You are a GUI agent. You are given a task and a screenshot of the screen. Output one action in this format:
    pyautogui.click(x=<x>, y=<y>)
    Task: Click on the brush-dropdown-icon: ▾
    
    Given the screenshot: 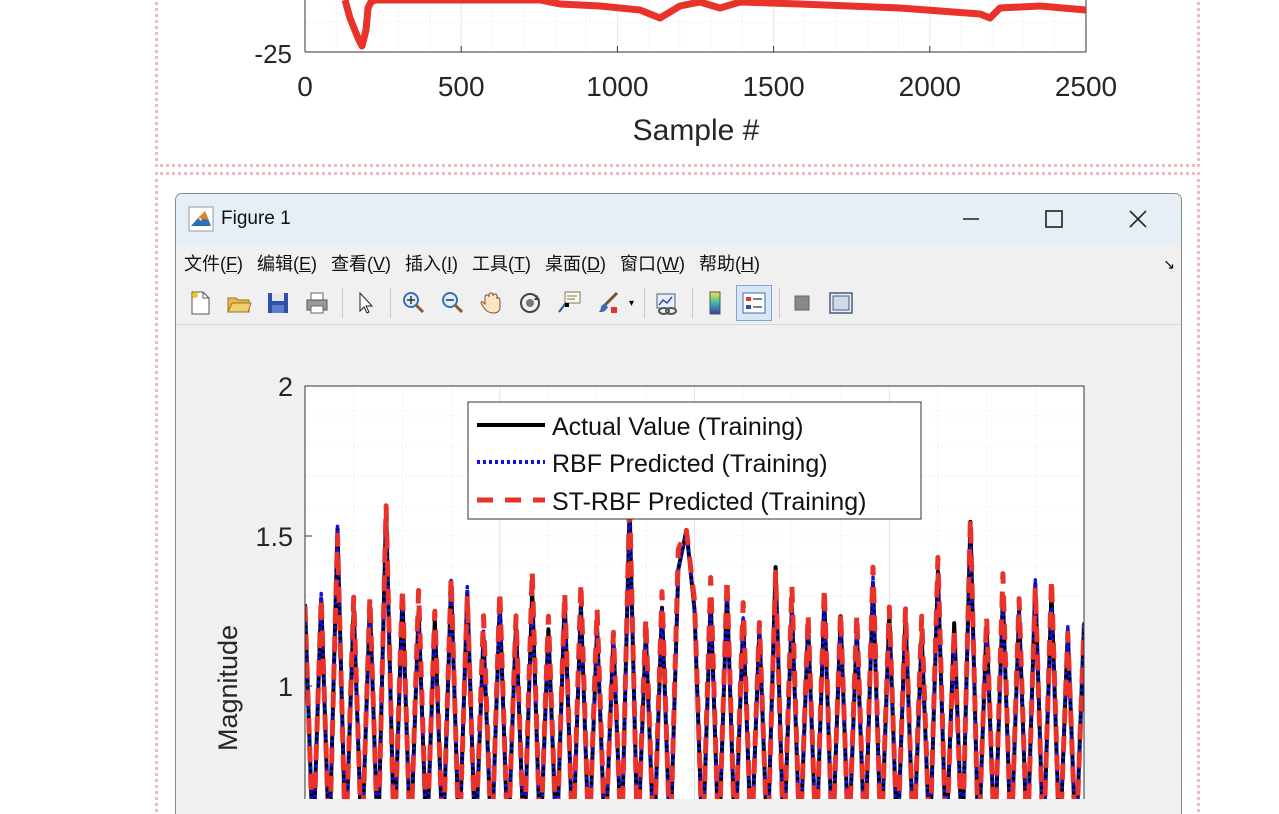 What is the action you would take?
    pyautogui.click(x=632, y=303)
    